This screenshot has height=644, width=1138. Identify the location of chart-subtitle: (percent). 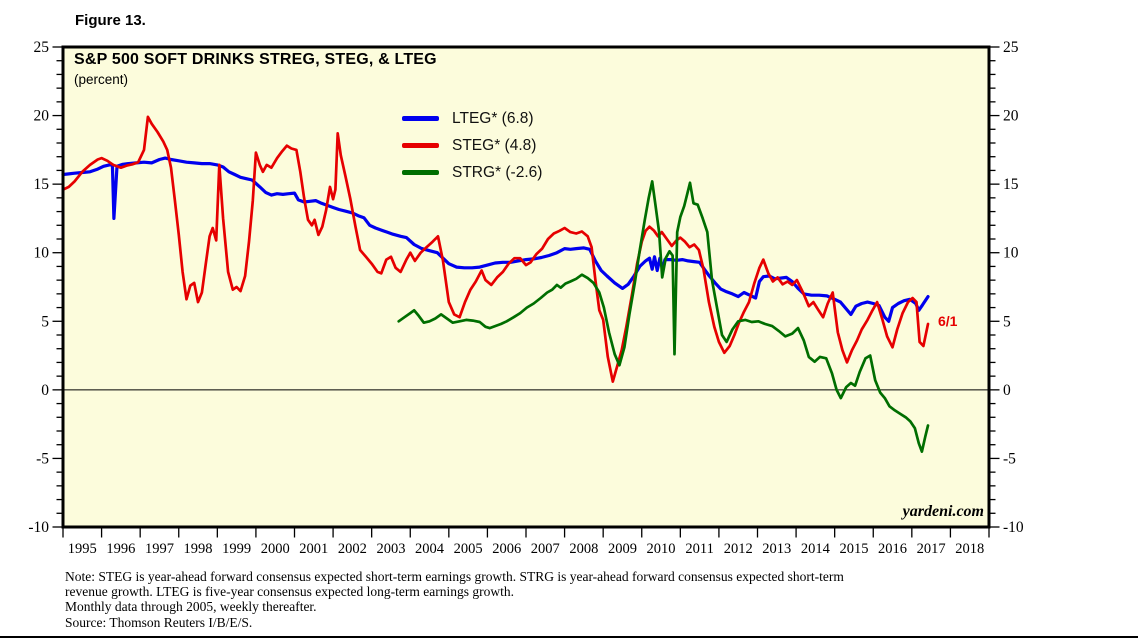
(101, 79).